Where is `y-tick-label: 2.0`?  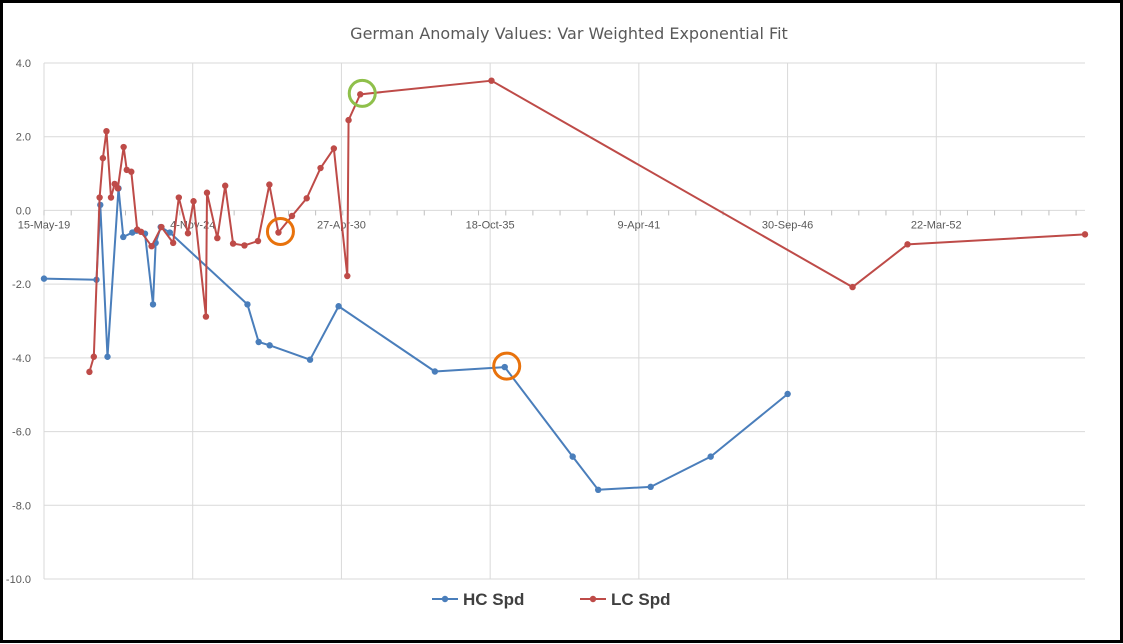
y-tick-label: 2.0 is located at coordinates (23, 138).